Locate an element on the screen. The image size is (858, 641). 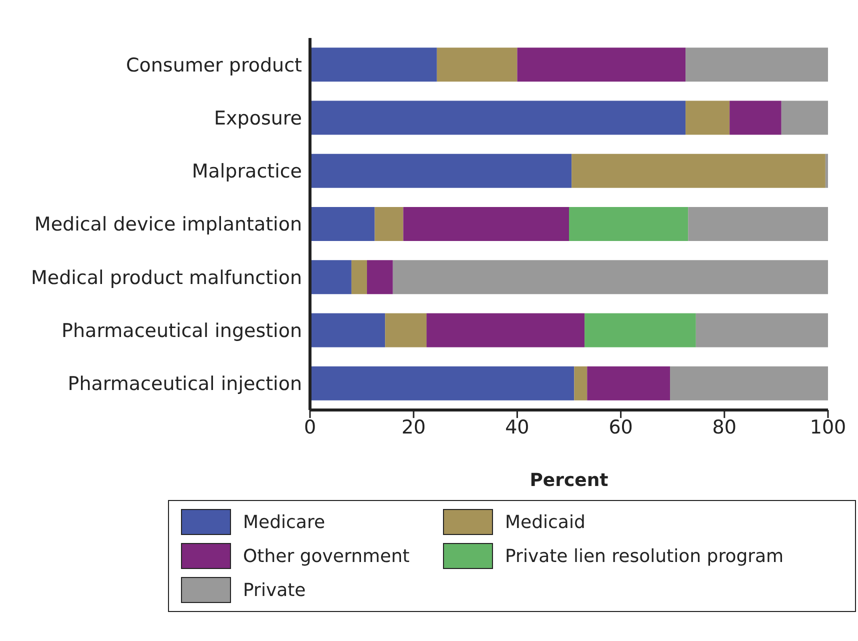
y-tick-label: Exposure is located at coordinates (258, 118).